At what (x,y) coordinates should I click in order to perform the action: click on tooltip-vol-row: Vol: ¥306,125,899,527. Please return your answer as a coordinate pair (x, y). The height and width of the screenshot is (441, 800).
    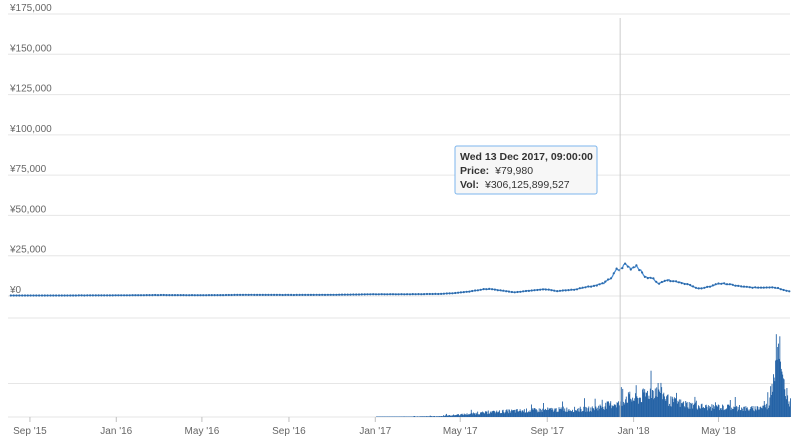
    Looking at the image, I should click on (515, 185).